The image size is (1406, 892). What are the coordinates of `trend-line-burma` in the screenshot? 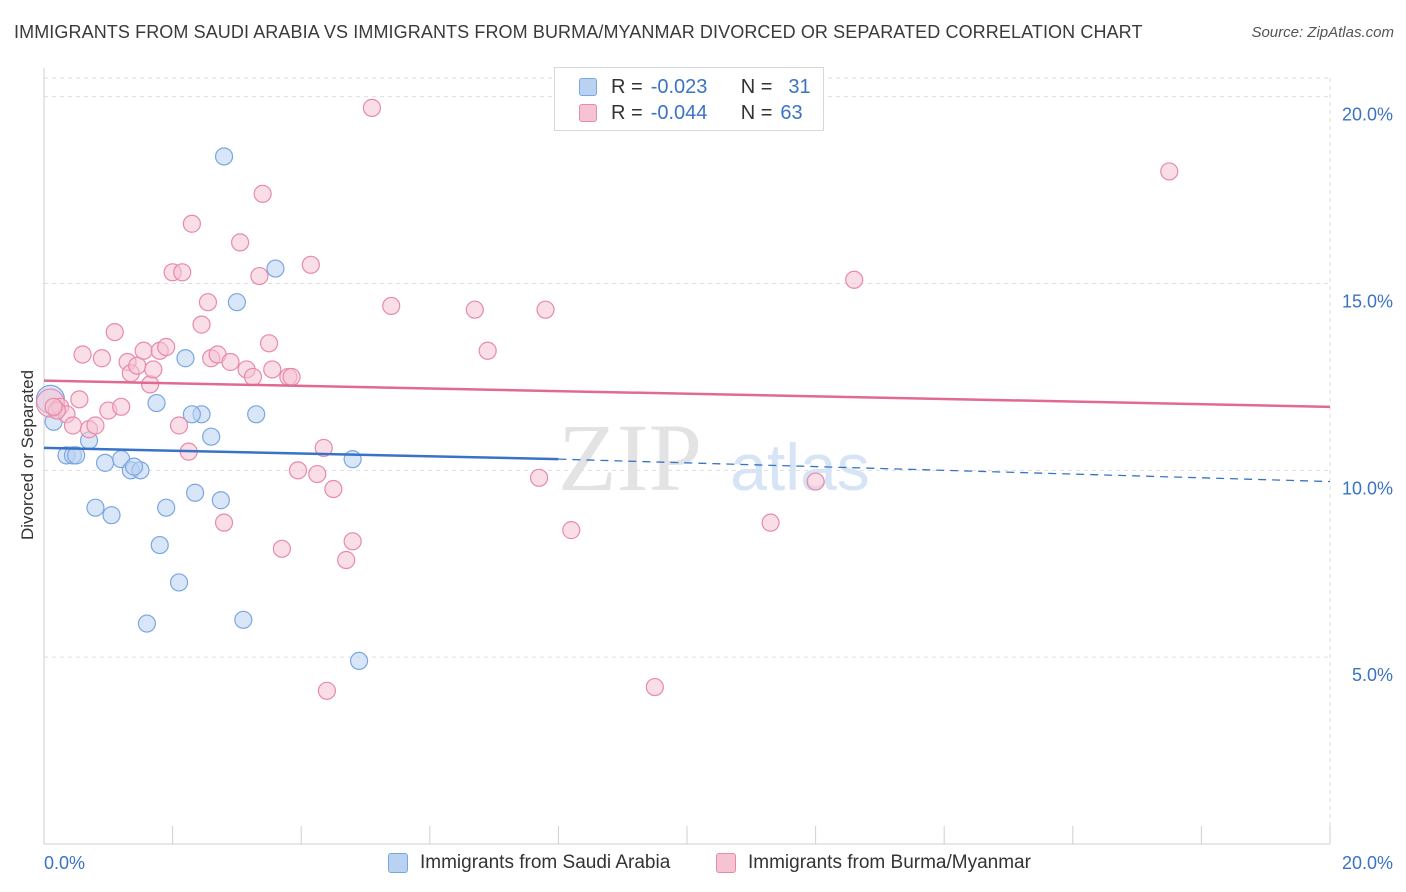 It's located at (687, 394).